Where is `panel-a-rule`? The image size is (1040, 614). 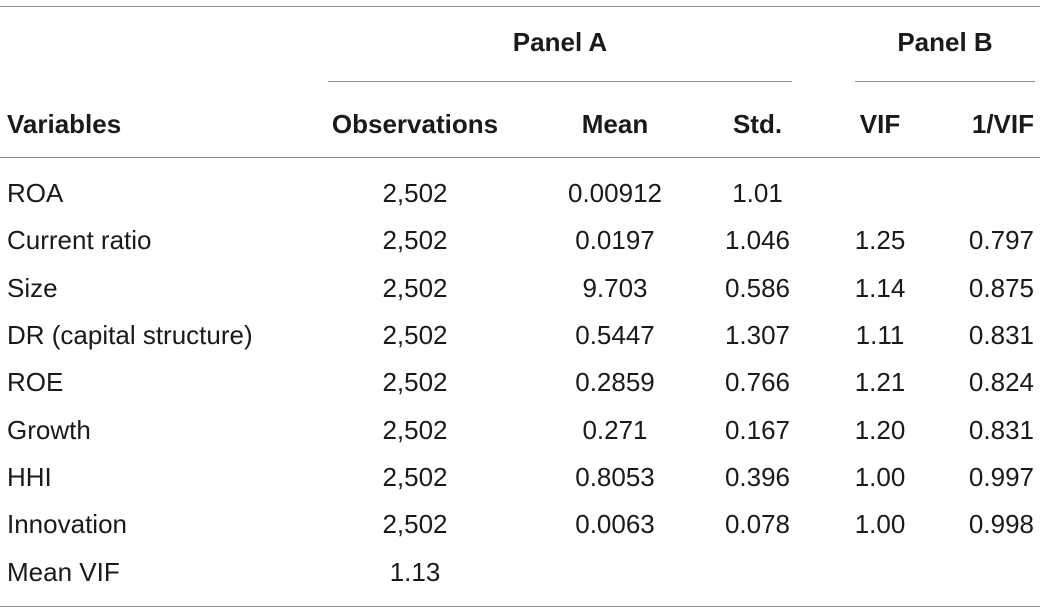 panel-a-rule is located at coordinates (560, 81).